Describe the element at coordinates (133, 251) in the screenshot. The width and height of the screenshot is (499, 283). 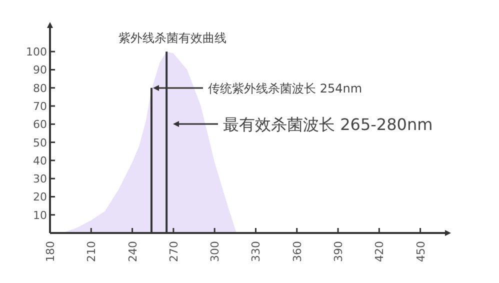
I see `x-tick-label: 240` at that location.